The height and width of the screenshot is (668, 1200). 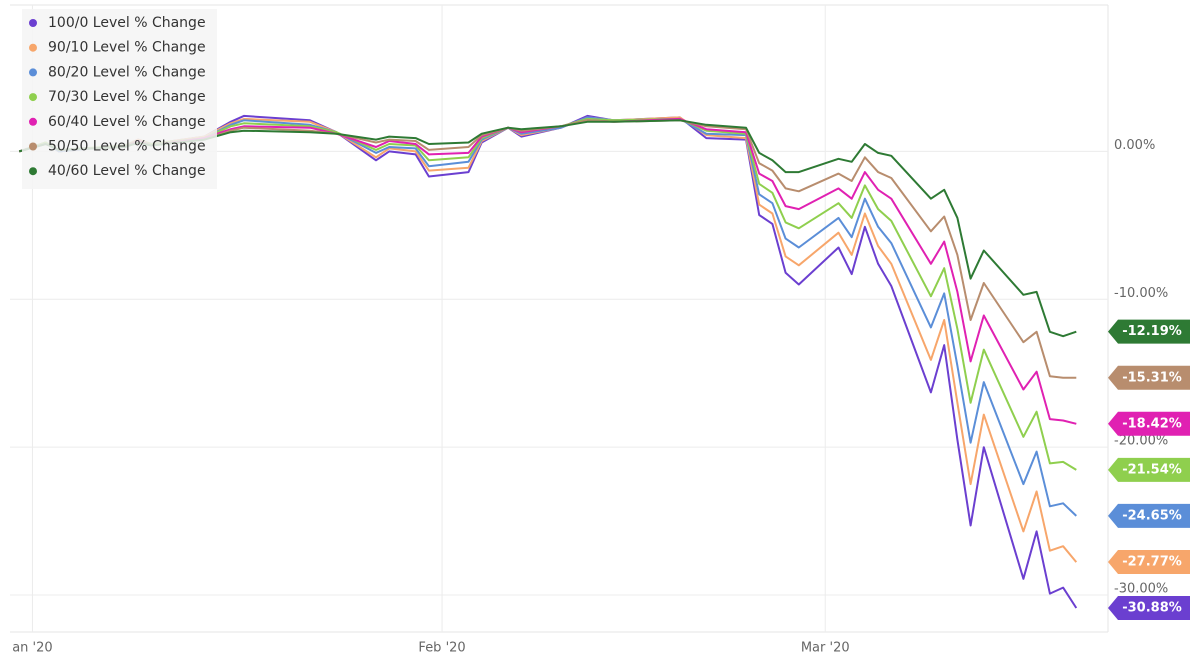 What do you see at coordinates (127, 147) in the screenshot?
I see `legend-label: 50/50 Level % Change` at bounding box center [127, 147].